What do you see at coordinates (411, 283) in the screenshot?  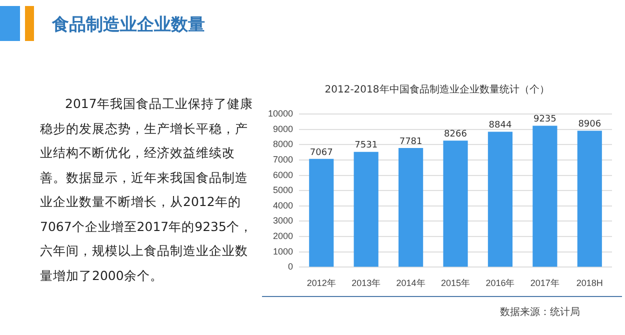 I see `x-tick-label: 2014年` at bounding box center [411, 283].